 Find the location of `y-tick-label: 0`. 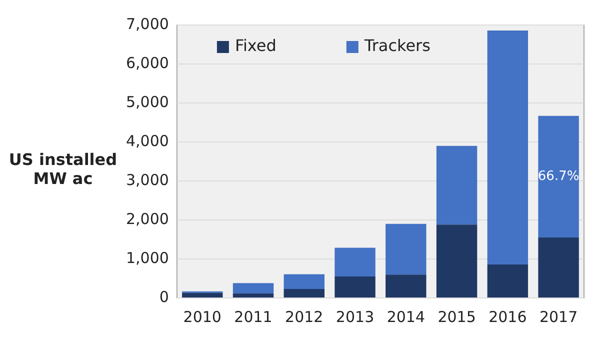

y-tick-label: 0 is located at coordinates (164, 297).